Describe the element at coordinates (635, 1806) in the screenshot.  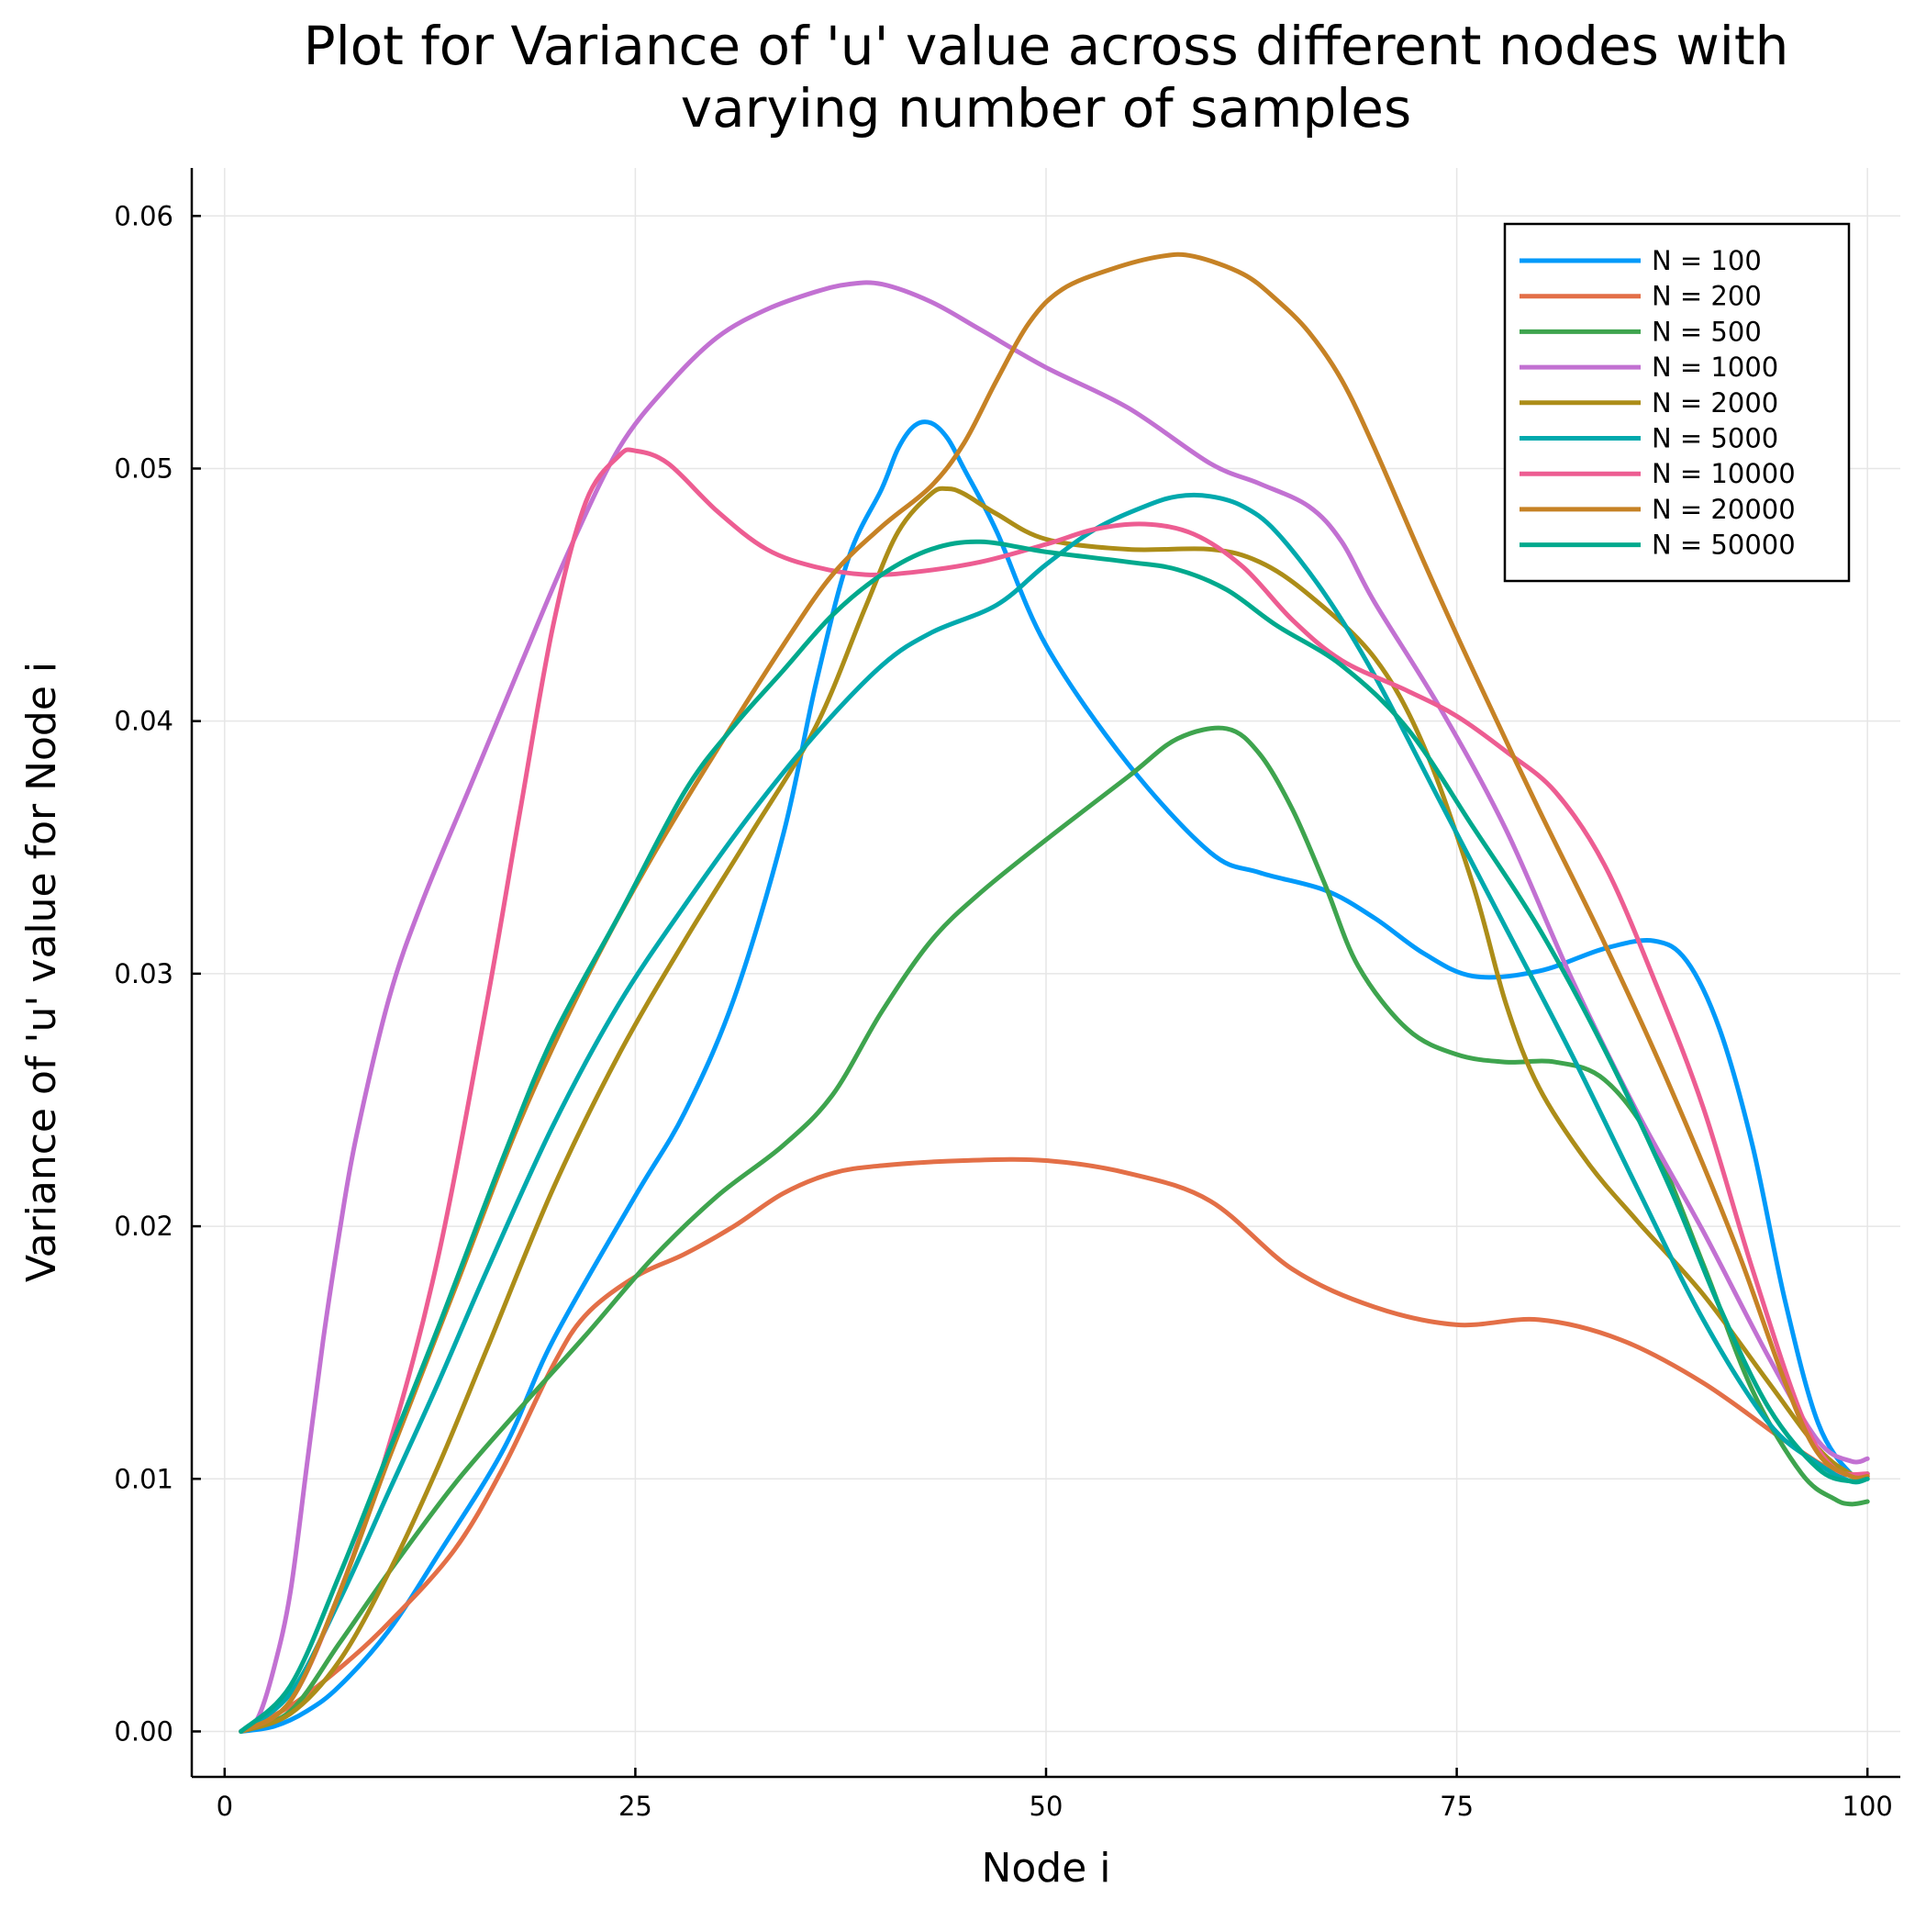
I see `x-tick-label: 25` at that location.